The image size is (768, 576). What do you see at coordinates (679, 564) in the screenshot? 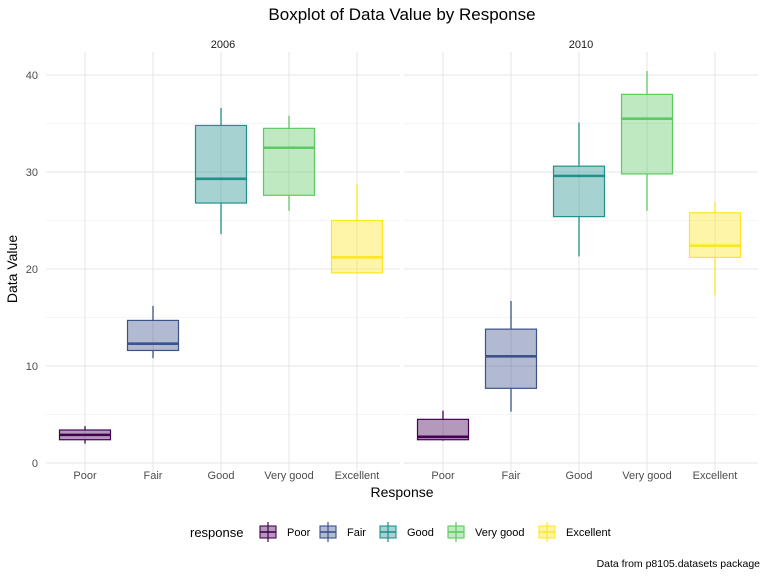
I see `caption: Data from p8105.datasets package` at bounding box center [679, 564].